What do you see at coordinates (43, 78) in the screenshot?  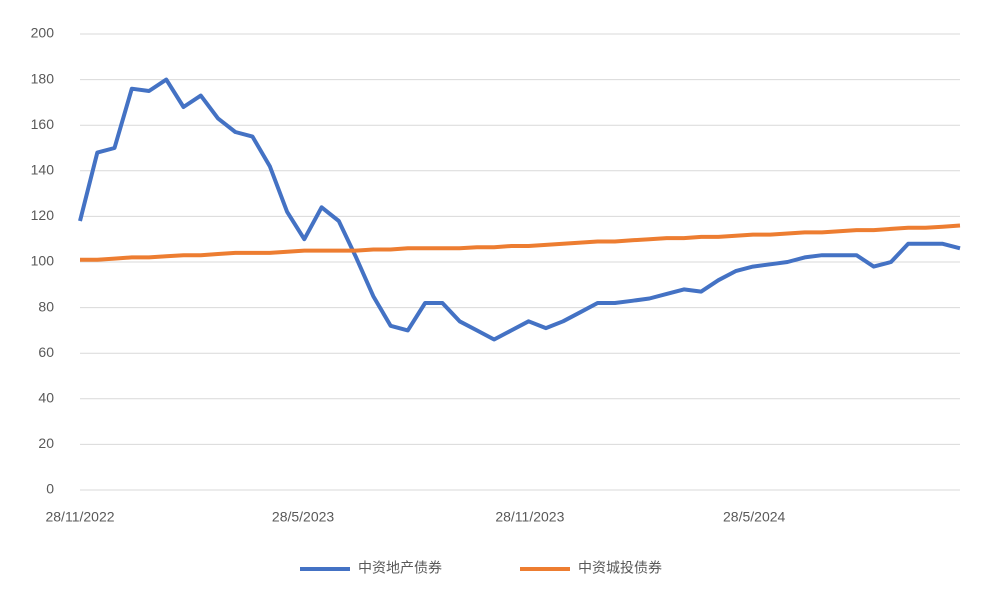 I see `y-tick-label: 180` at bounding box center [43, 78].